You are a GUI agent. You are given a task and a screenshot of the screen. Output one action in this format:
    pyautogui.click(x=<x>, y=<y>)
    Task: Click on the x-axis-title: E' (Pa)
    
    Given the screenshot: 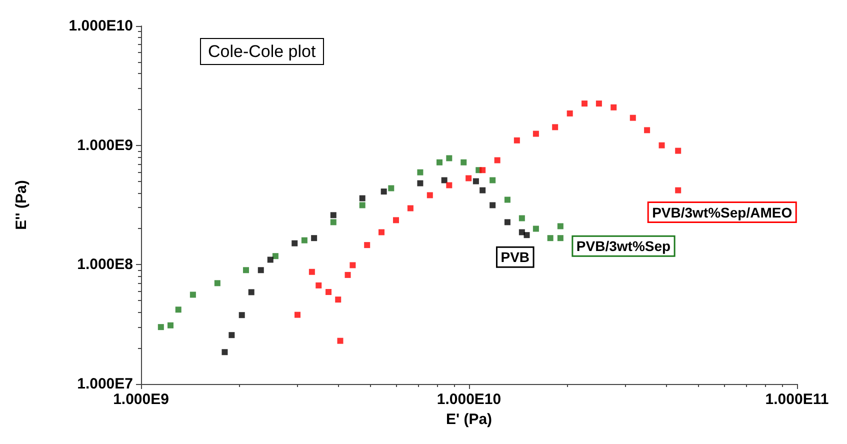 What is the action you would take?
    pyautogui.click(x=469, y=419)
    